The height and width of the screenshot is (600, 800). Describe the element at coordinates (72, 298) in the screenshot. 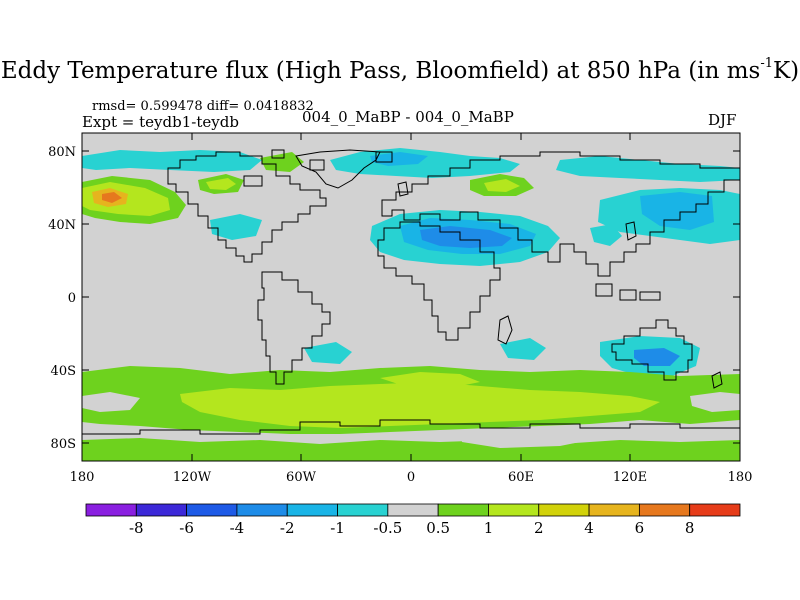

I see `lat-label: 0` at that location.